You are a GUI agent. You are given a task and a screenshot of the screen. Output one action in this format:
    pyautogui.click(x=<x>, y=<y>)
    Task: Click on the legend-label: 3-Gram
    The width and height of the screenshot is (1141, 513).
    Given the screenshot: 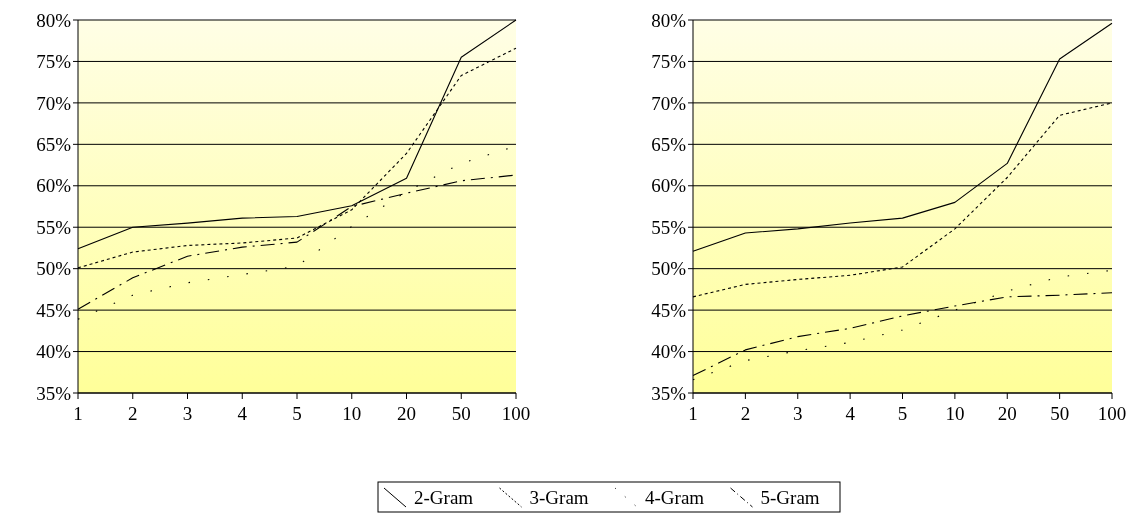 What is the action you would take?
    pyautogui.click(x=559, y=497)
    